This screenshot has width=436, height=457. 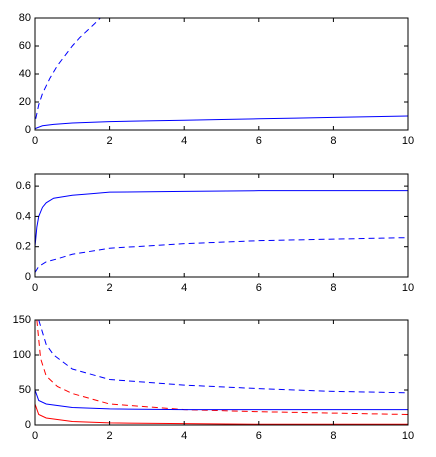 What do you see at coordinates (25, 74) in the screenshot?
I see `y-tick-label: 40` at bounding box center [25, 74].